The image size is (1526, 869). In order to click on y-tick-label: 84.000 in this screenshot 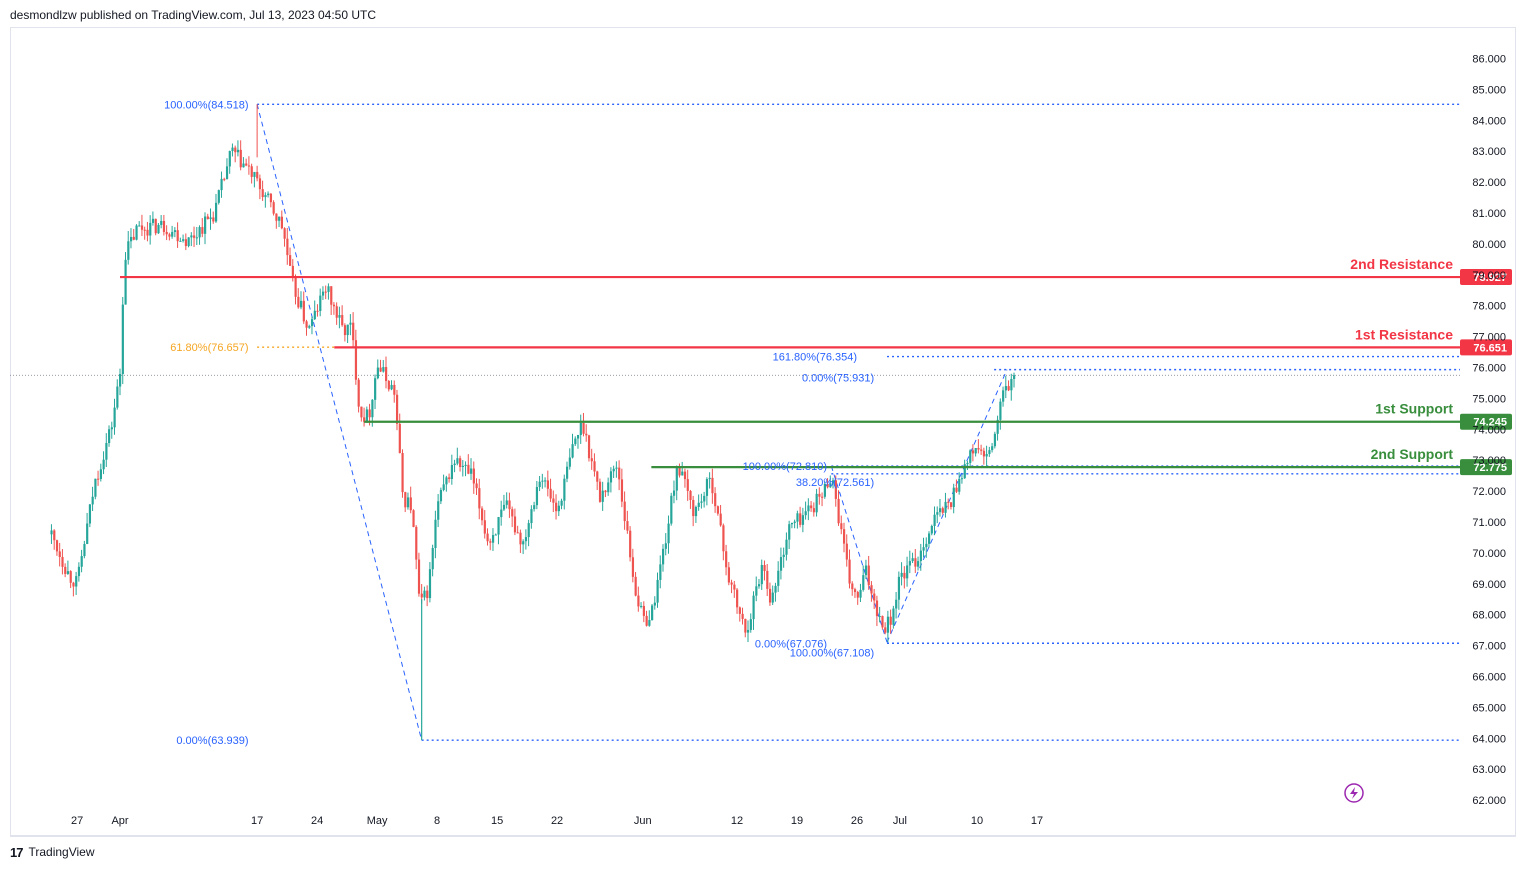, I will do `click(1489, 121)`.